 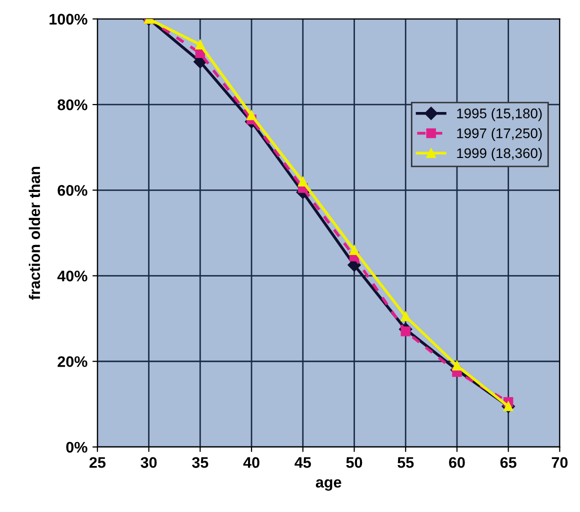 What do you see at coordinates (508, 462) in the screenshot?
I see `x-tick-label: 65` at bounding box center [508, 462].